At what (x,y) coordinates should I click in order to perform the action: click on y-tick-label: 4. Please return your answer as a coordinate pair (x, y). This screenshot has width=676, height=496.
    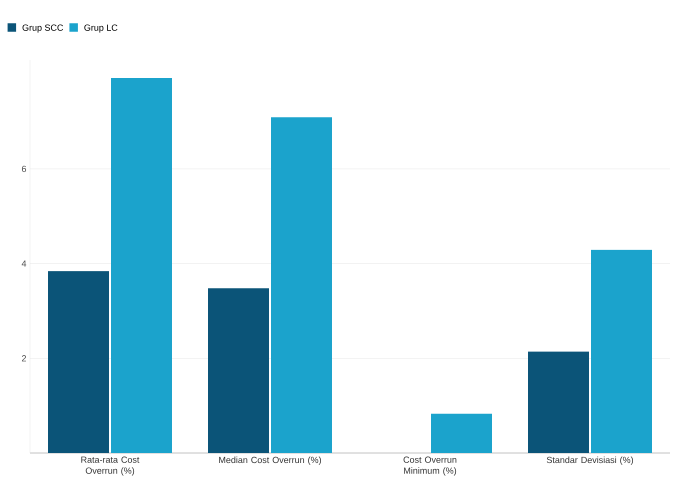
    Looking at the image, I should click on (24, 263).